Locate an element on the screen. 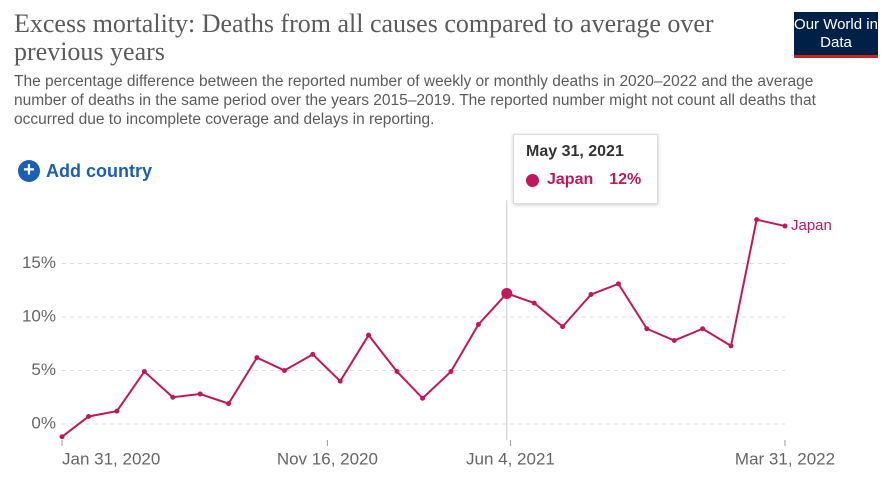 Image resolution: width=890 pixels, height=480 pixels. x-tick-label: Nov 16, 2020 is located at coordinates (327, 458).